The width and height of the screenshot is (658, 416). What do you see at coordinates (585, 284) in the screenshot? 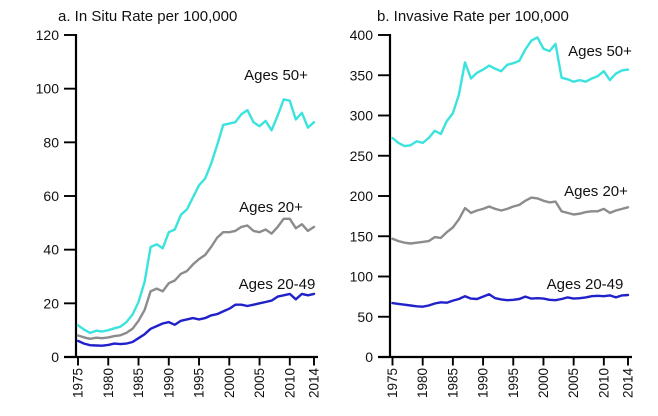
I see `panel-b-series-label-ages-20-49: Ages 20-49` at bounding box center [585, 284].